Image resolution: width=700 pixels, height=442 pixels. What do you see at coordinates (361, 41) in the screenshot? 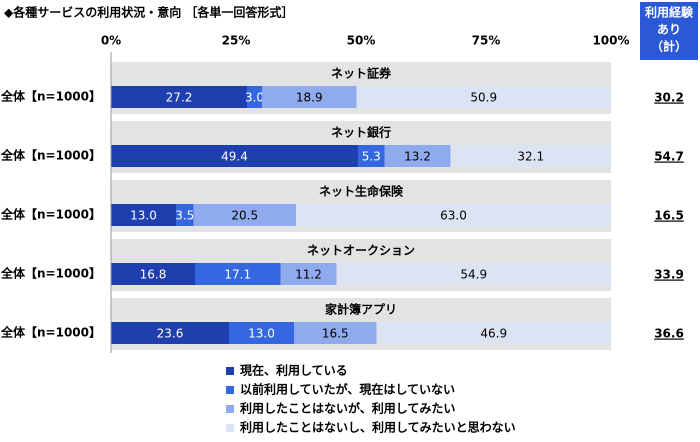
I see `x-tick-label: 50%` at bounding box center [361, 41].